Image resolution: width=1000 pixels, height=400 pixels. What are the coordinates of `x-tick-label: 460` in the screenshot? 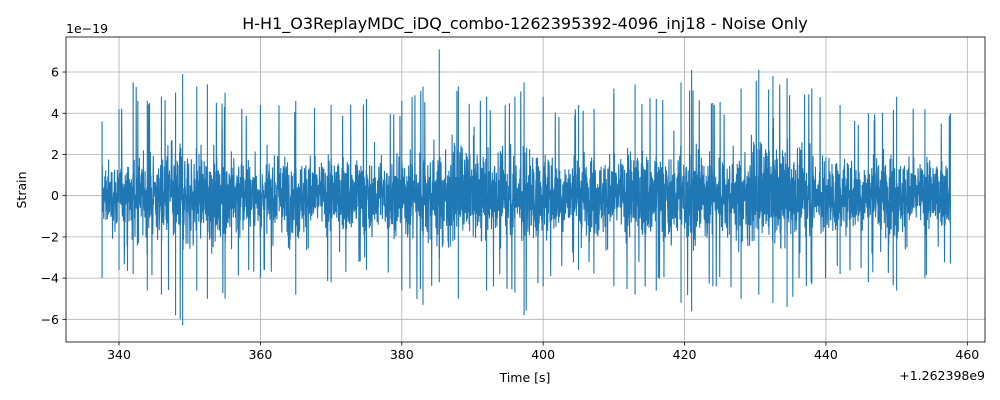 It's located at (967, 354).